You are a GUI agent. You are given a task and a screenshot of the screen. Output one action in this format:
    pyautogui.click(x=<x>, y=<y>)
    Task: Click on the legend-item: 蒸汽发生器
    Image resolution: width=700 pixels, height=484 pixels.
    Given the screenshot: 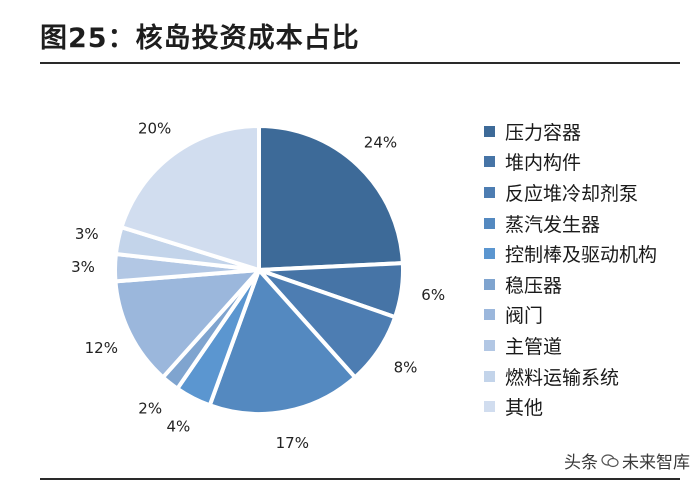 What is the action you would take?
    pyautogui.click(x=584, y=223)
    